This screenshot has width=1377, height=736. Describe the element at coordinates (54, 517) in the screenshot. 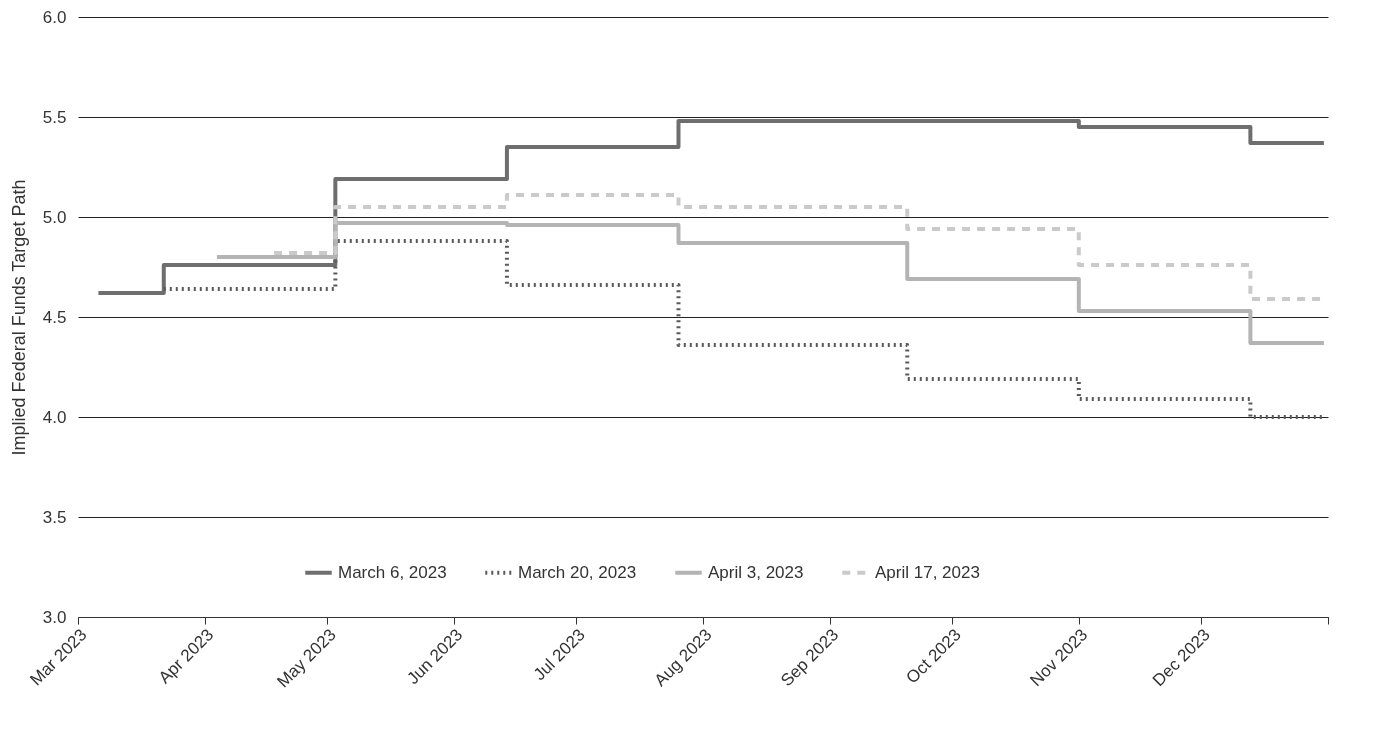

I see `y-tick-label: 3.5` at that location.